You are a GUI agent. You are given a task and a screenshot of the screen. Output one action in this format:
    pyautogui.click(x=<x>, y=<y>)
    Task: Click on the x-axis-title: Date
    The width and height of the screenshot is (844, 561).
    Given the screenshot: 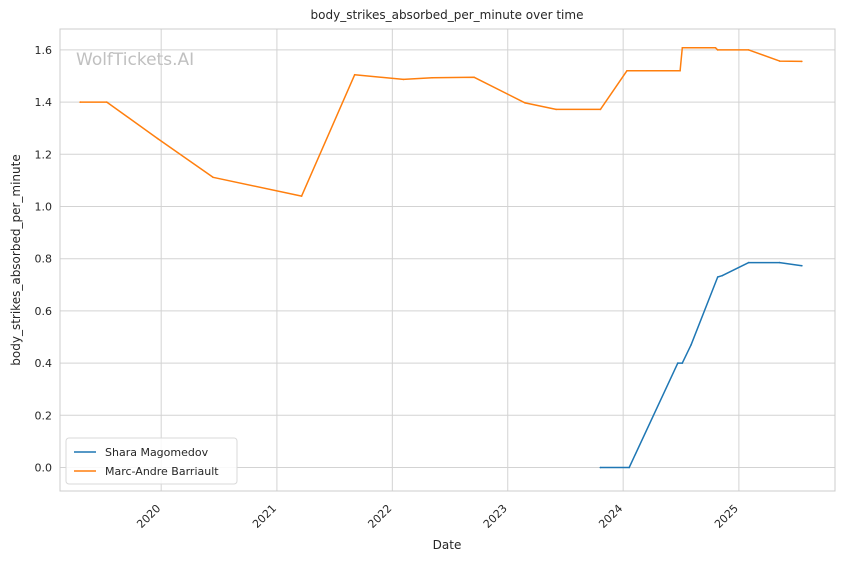 What is the action you would take?
    pyautogui.click(x=447, y=545)
    